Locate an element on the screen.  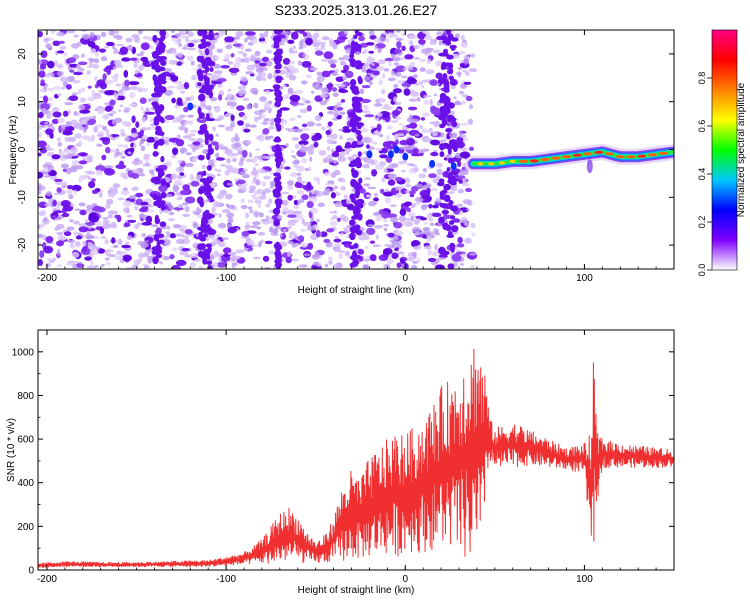
narrowband-line is located at coordinates (569, 158).